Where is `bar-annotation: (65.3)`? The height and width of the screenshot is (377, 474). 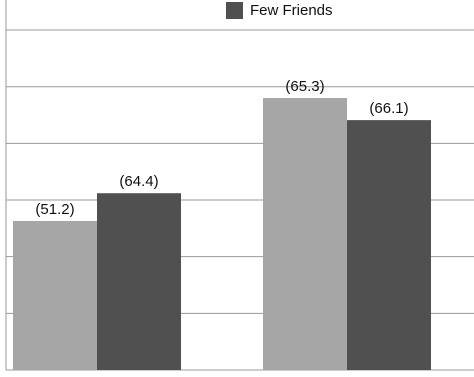
bar-annotation: (65.3) is located at coordinates (304, 86).